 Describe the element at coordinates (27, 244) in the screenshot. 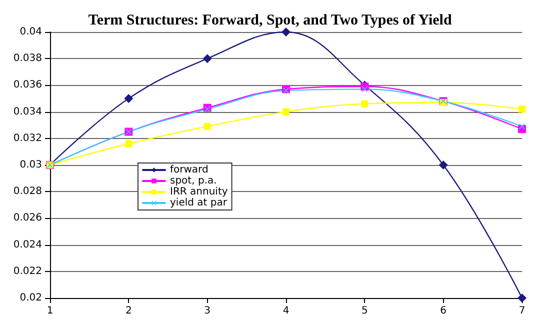

I see `y-tick-label: 0.024` at that location.